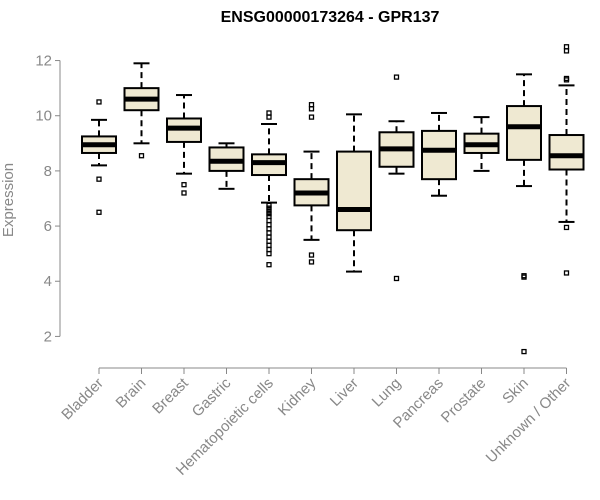  Describe the element at coordinates (141, 110) in the screenshot. I see `box-brain` at that location.